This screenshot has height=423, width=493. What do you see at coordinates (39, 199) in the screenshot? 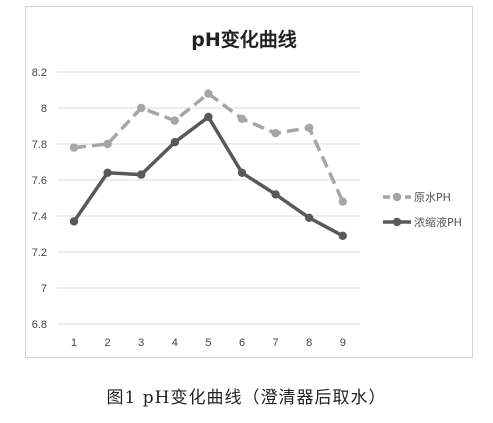
I see `y-axis-ticks: 6.8 7 7.2 7.4 7.6 7.8 8 8.2` at bounding box center [39, 199].